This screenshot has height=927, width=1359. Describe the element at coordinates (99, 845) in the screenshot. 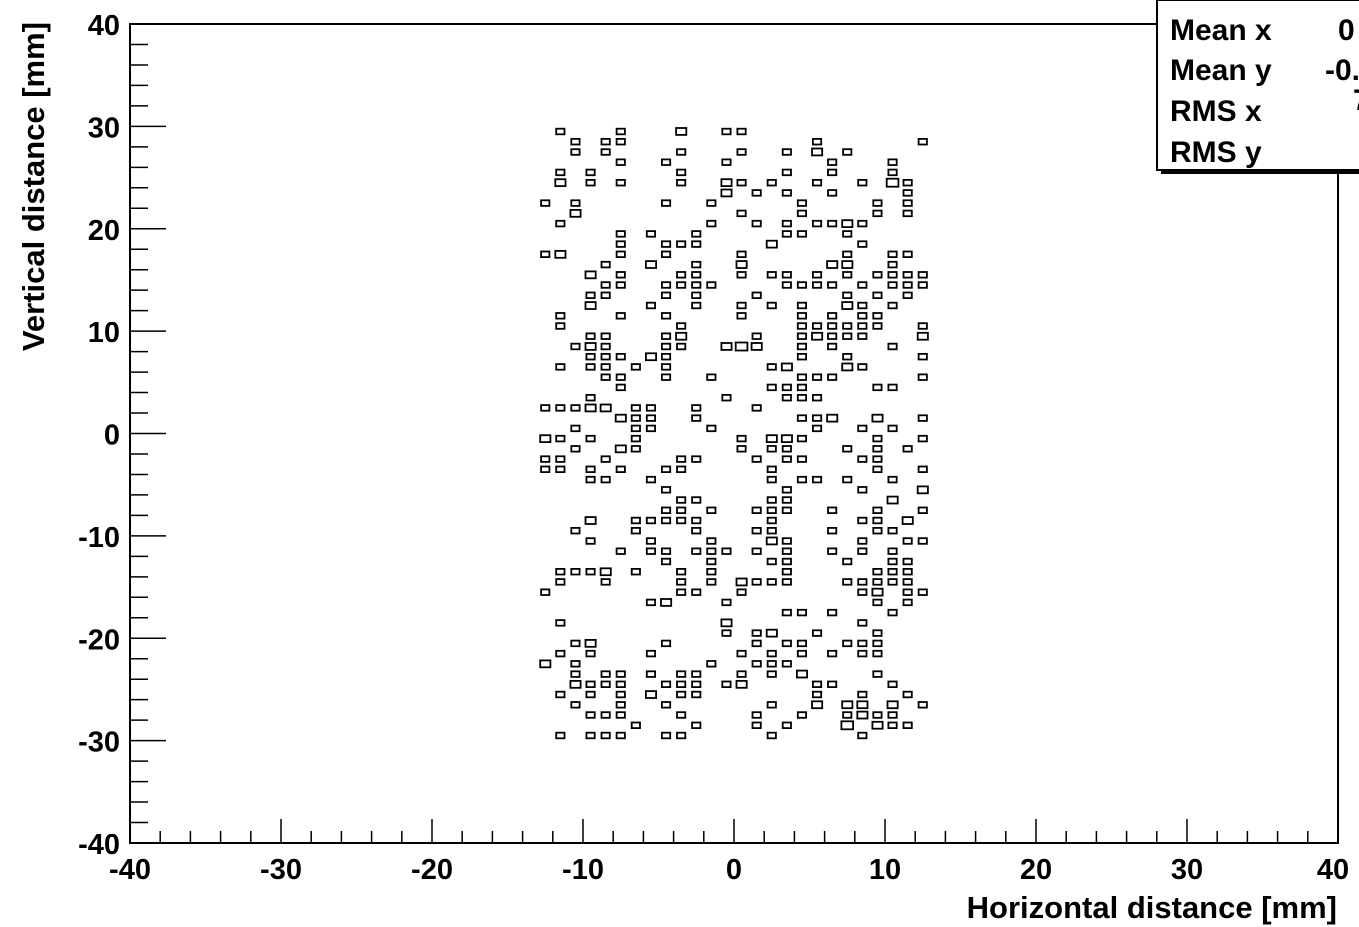

I see `y-tick-label: -40` at that location.